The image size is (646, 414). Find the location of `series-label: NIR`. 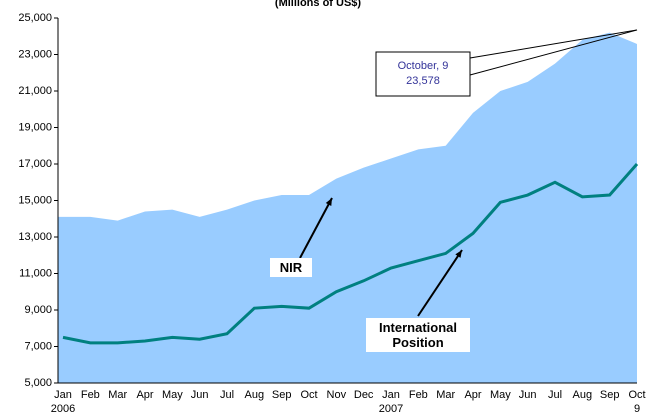

series-label: NIR is located at coordinates (291, 267).